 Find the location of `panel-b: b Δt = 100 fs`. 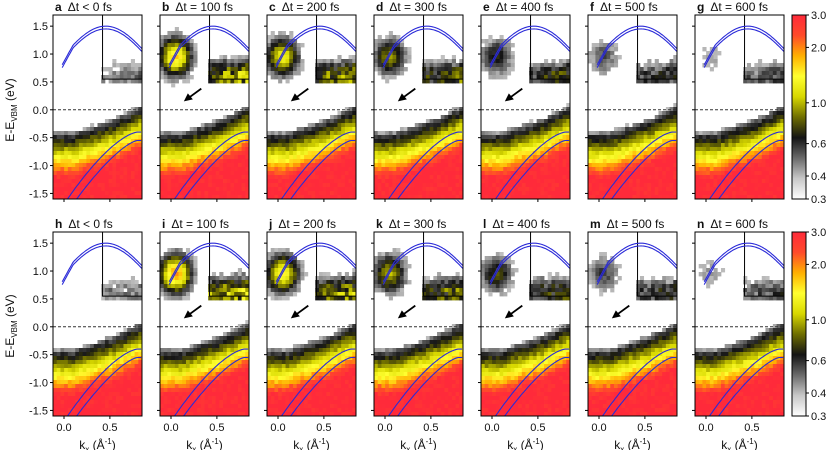

panel-b: b Δt = 100 fs is located at coordinates (203, 101).